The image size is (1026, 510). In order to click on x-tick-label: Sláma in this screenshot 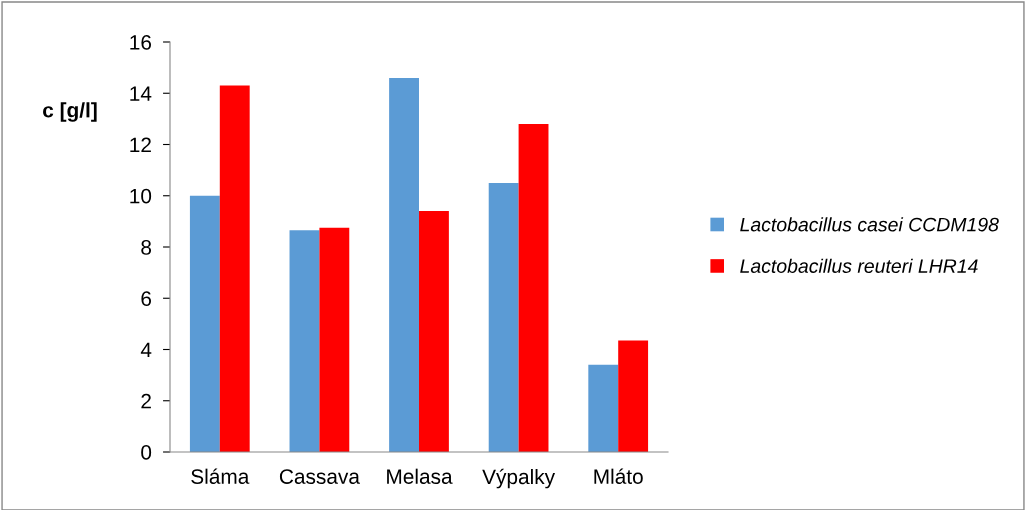, I will do `click(220, 476)`.